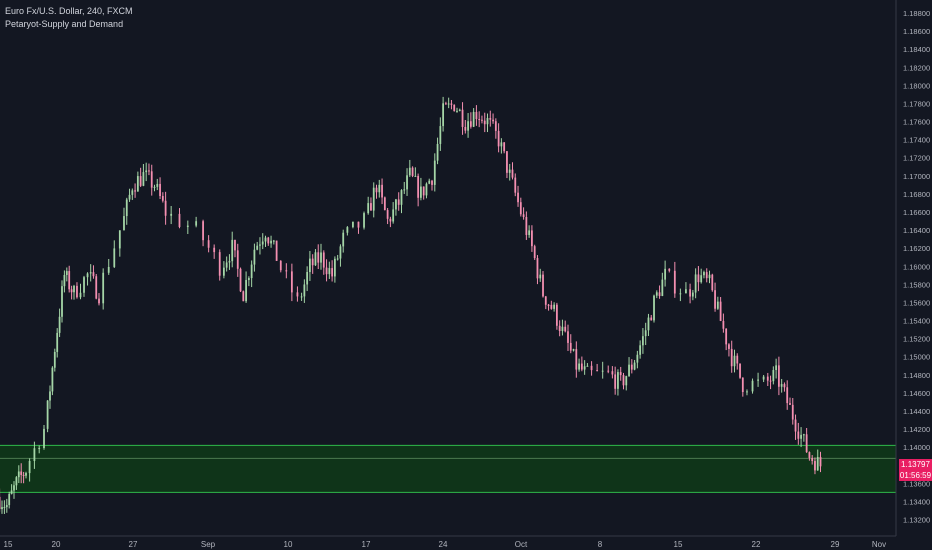 The image size is (932, 550). Describe the element at coordinates (64, 24) in the screenshot. I see `indicator-title: Petaryot-Supply and Demand` at that location.